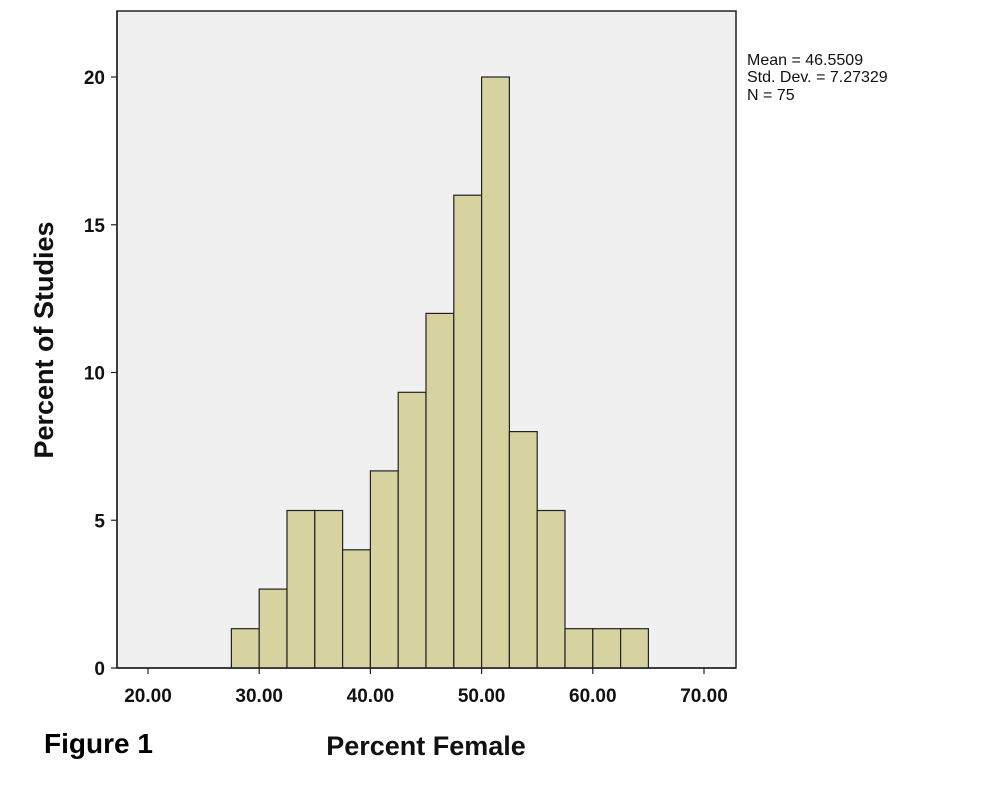  I want to click on x-axis-ticks: 20.00 30.00 40.00 50.00 60.00 70.00, so click(426, 687).